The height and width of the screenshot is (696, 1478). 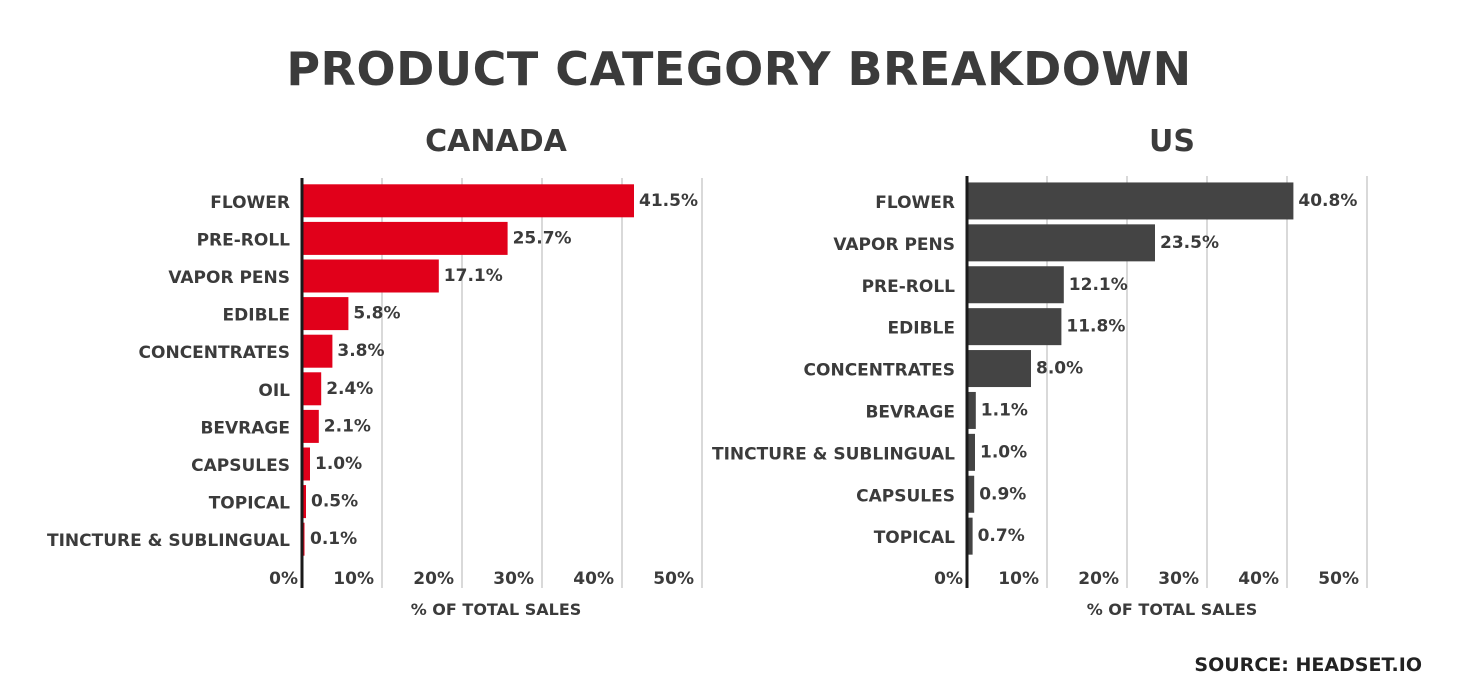 I want to click on canada-value-label: 0.1%, so click(x=333, y=539).